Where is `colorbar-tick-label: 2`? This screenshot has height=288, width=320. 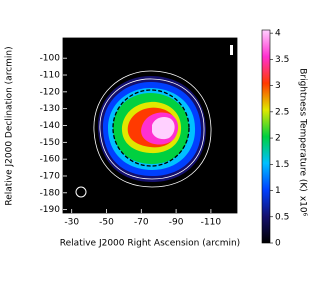 colorbar-tick-label: 2 is located at coordinates (278, 139).